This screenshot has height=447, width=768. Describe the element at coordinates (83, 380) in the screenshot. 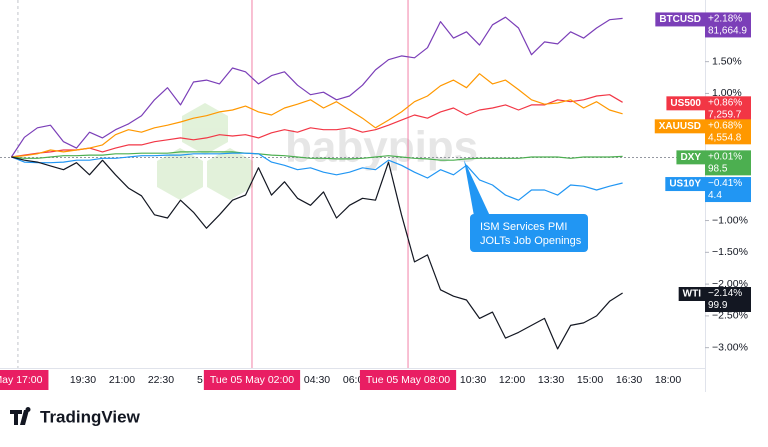

I see `x-tick-label: 19:30` at that location.